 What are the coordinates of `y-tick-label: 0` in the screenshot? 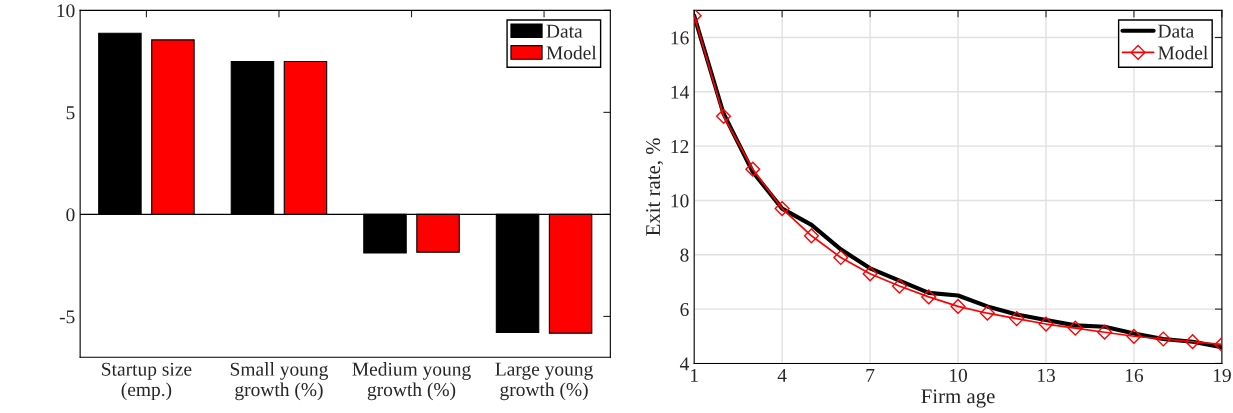 It's located at (70, 215).